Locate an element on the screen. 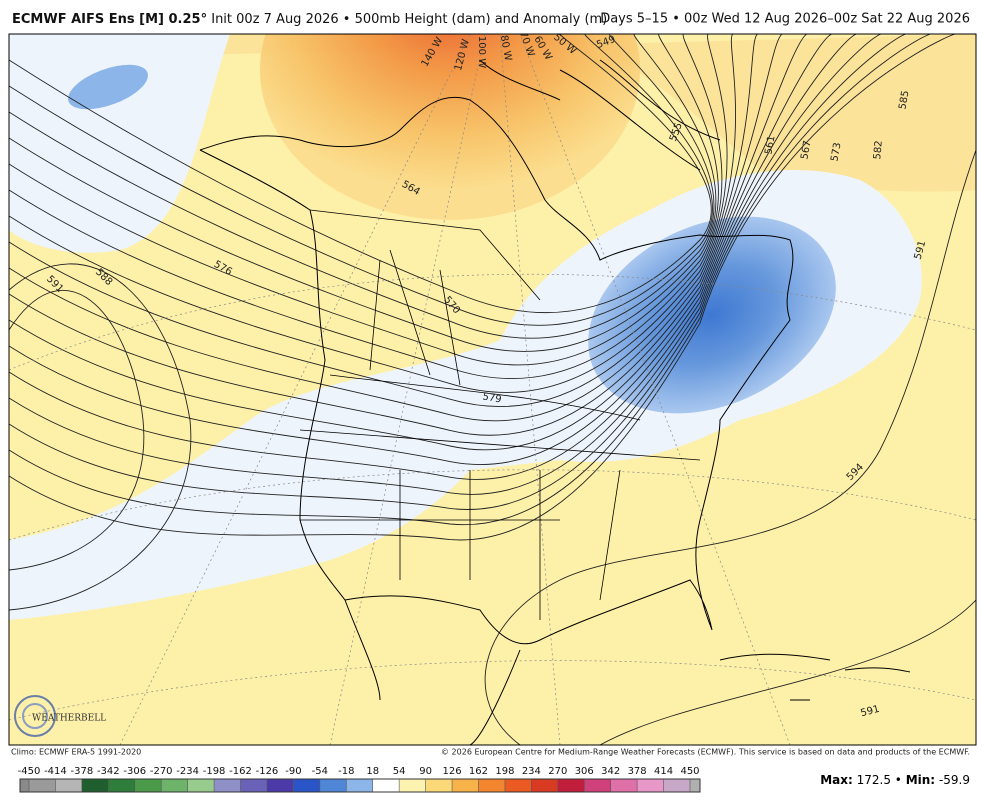  min-label: Min: is located at coordinates (920, 780).